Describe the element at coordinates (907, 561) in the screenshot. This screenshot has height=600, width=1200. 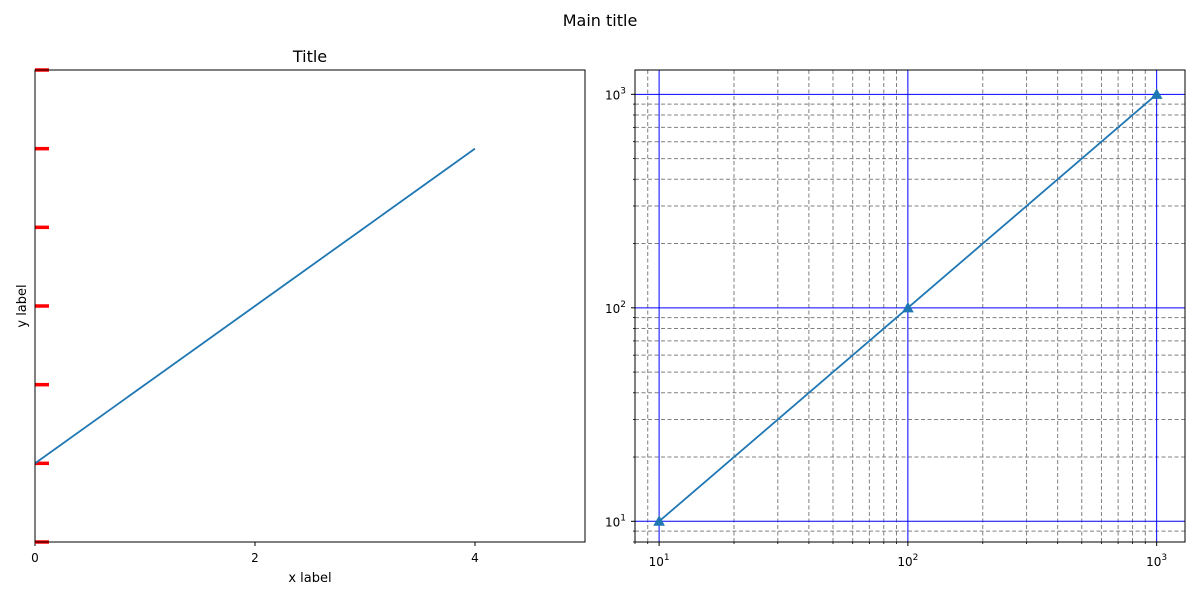
I see `right-x-tick-label: 10²` at that location.